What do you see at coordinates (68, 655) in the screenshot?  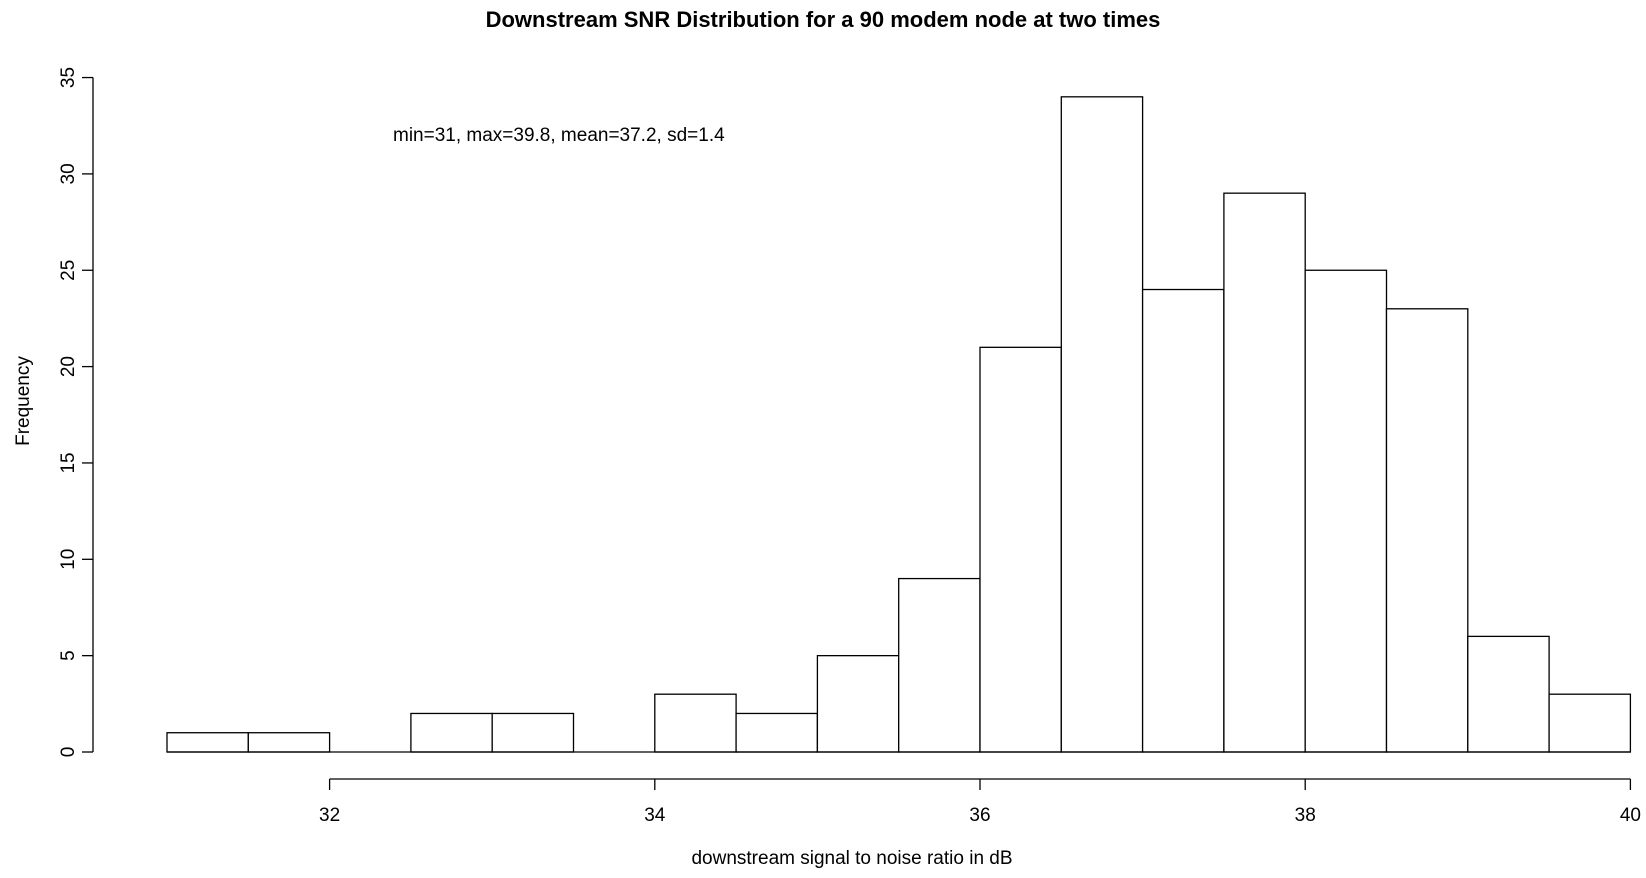 I see `y-tick-label: 5` at bounding box center [68, 655].